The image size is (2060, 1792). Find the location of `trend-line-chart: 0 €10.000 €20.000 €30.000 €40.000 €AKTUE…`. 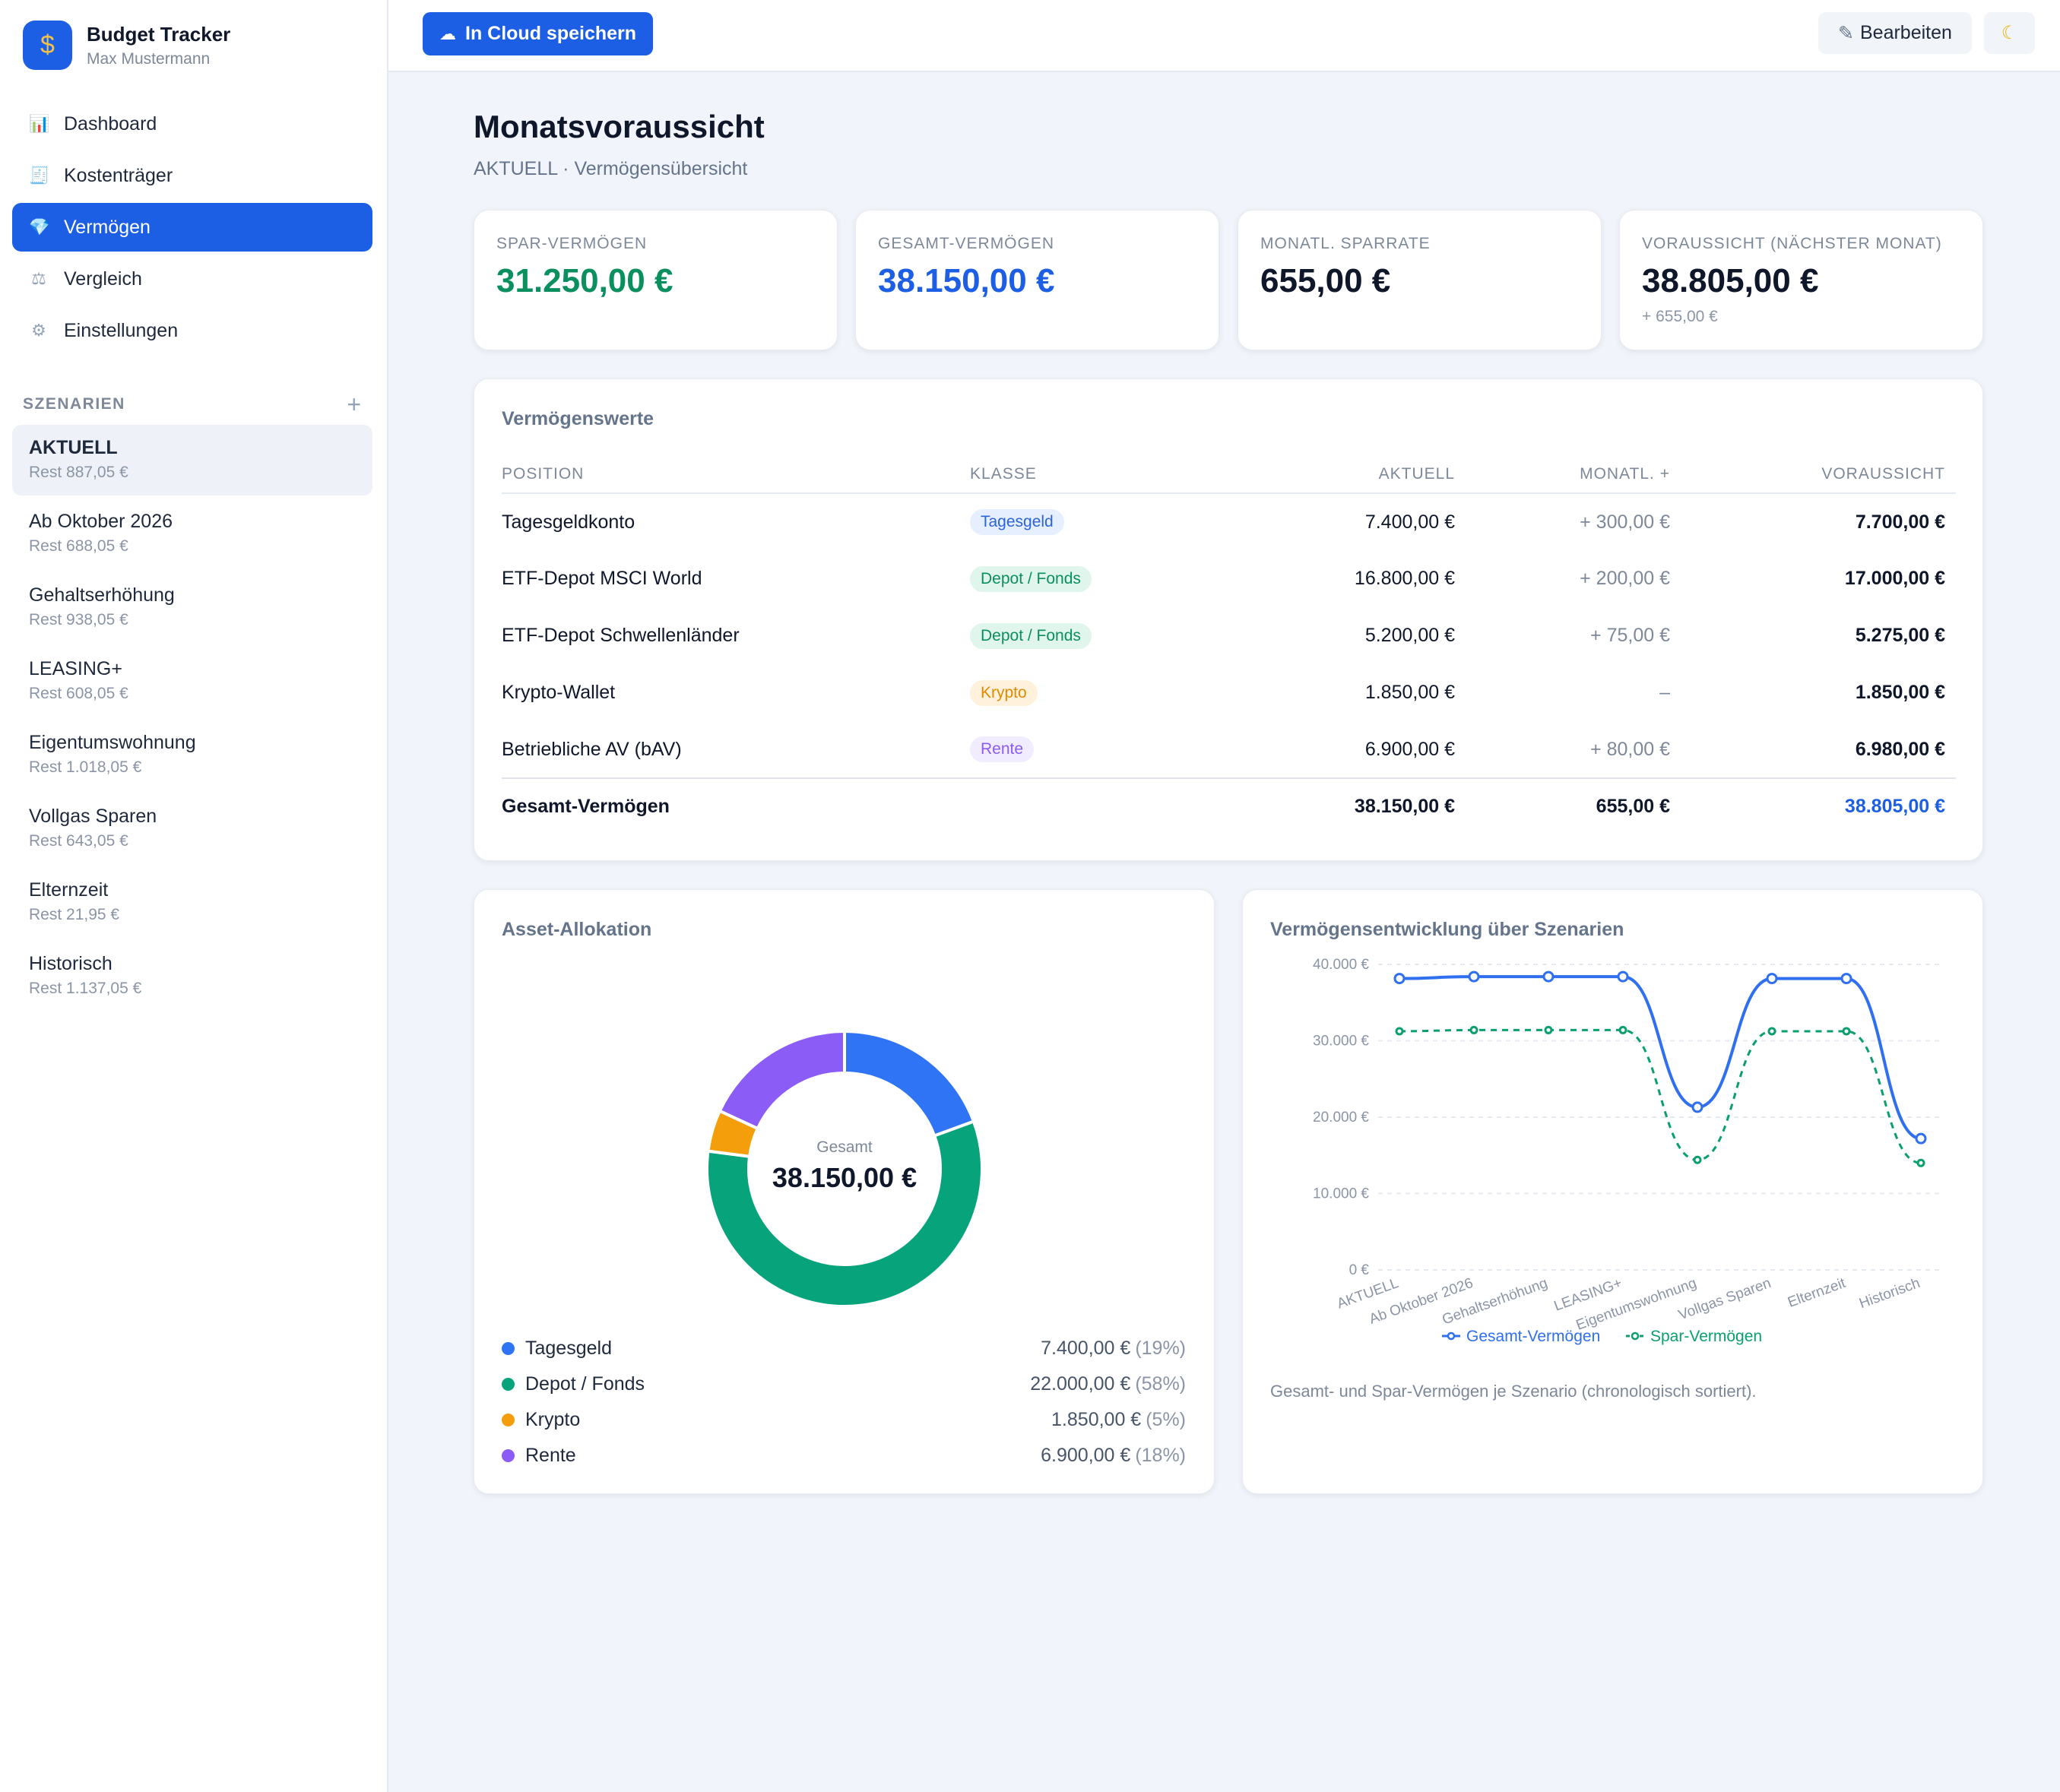

trend-line-chart: 0 €10.000 €20.000 €30.000 €40.000 €AKTUE… is located at coordinates (1628, 1151).